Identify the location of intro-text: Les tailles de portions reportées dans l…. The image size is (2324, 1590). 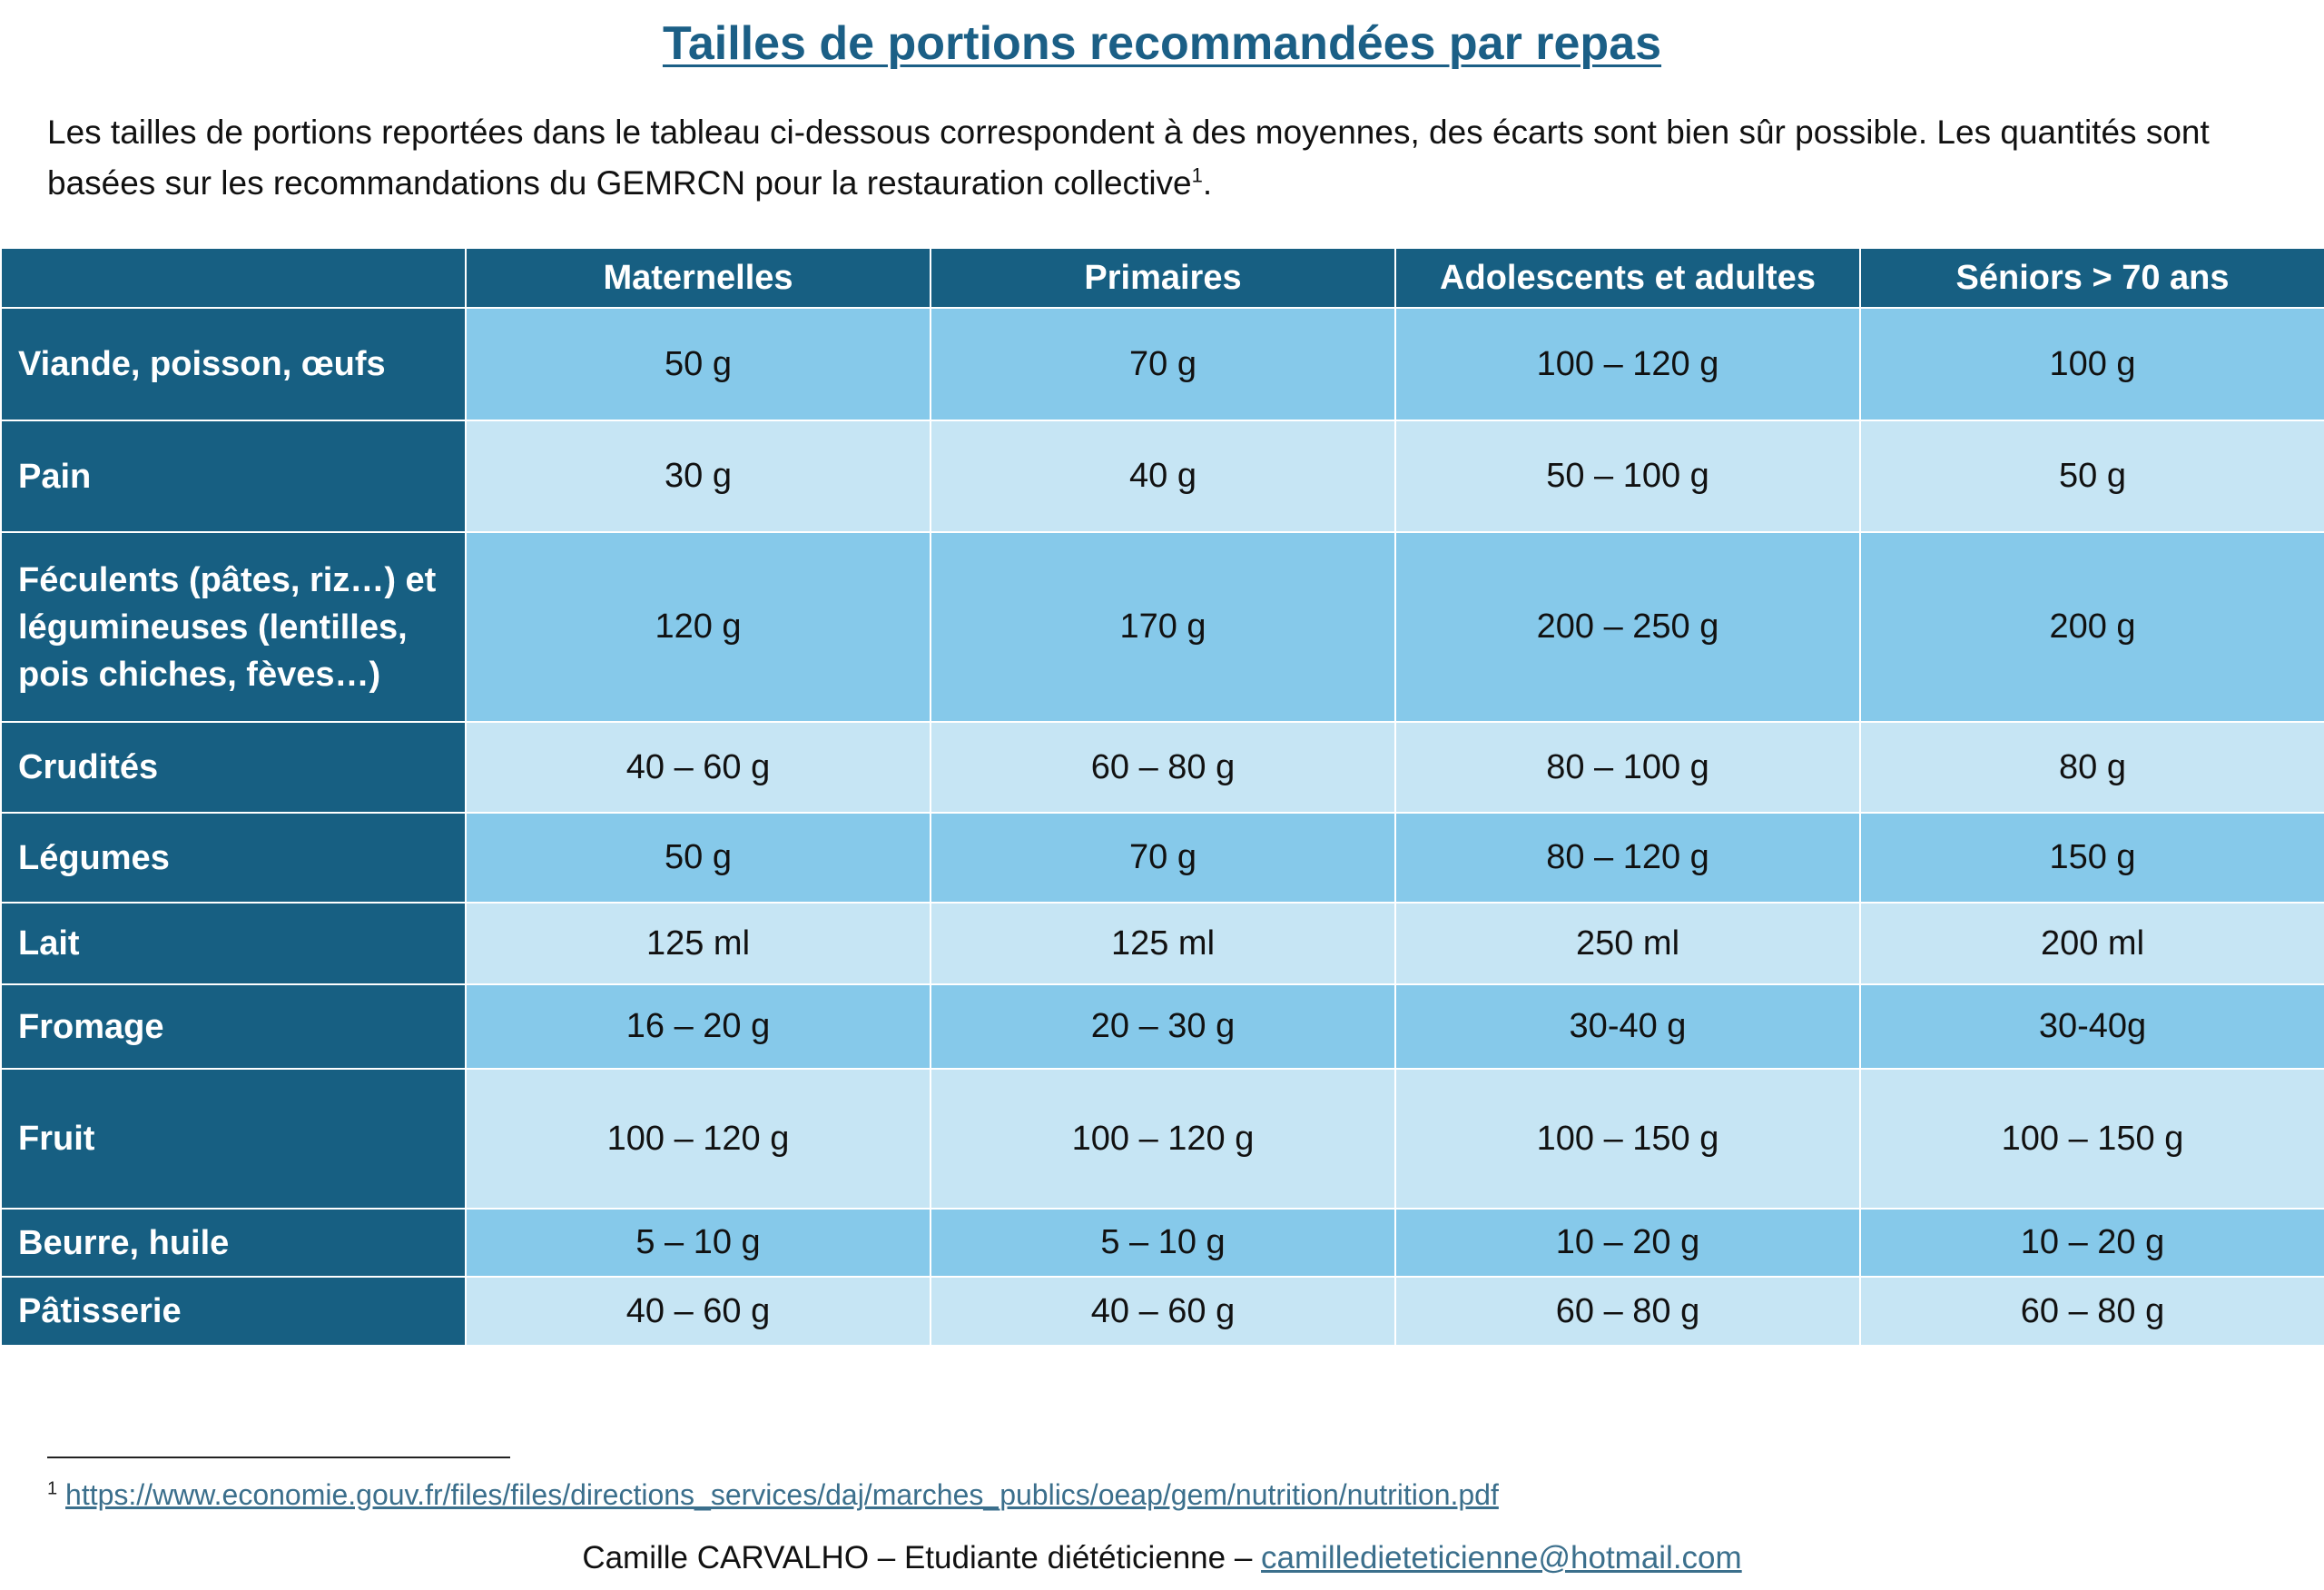
(1128, 158).